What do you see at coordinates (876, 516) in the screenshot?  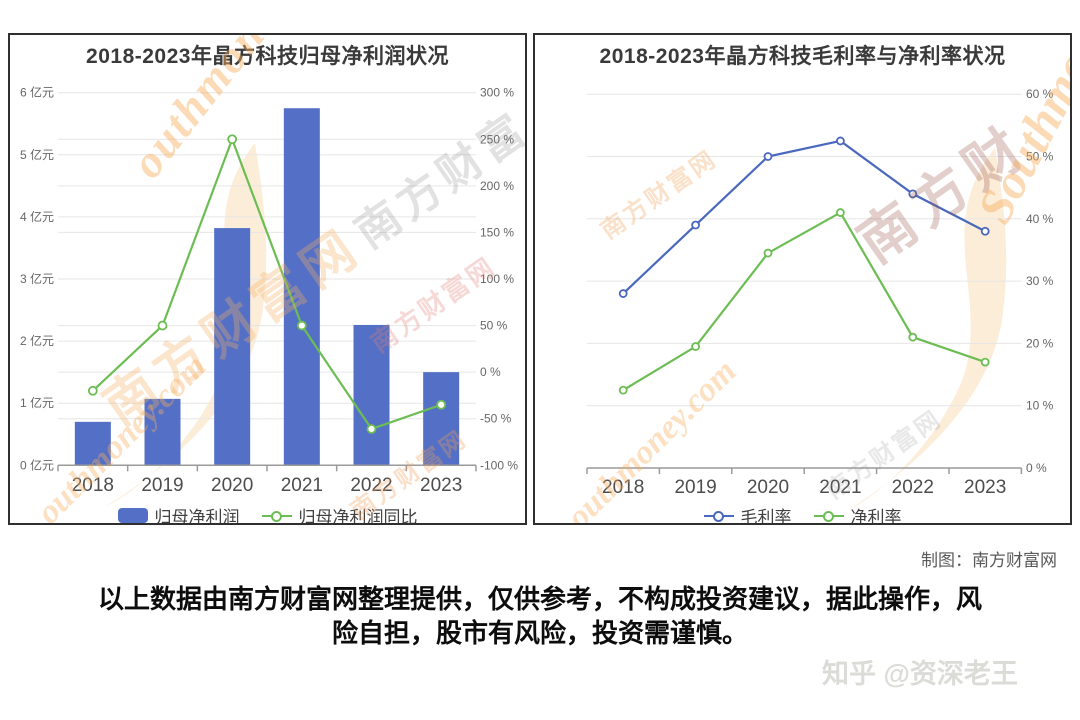 I see `legend-label: 净利率` at bounding box center [876, 516].